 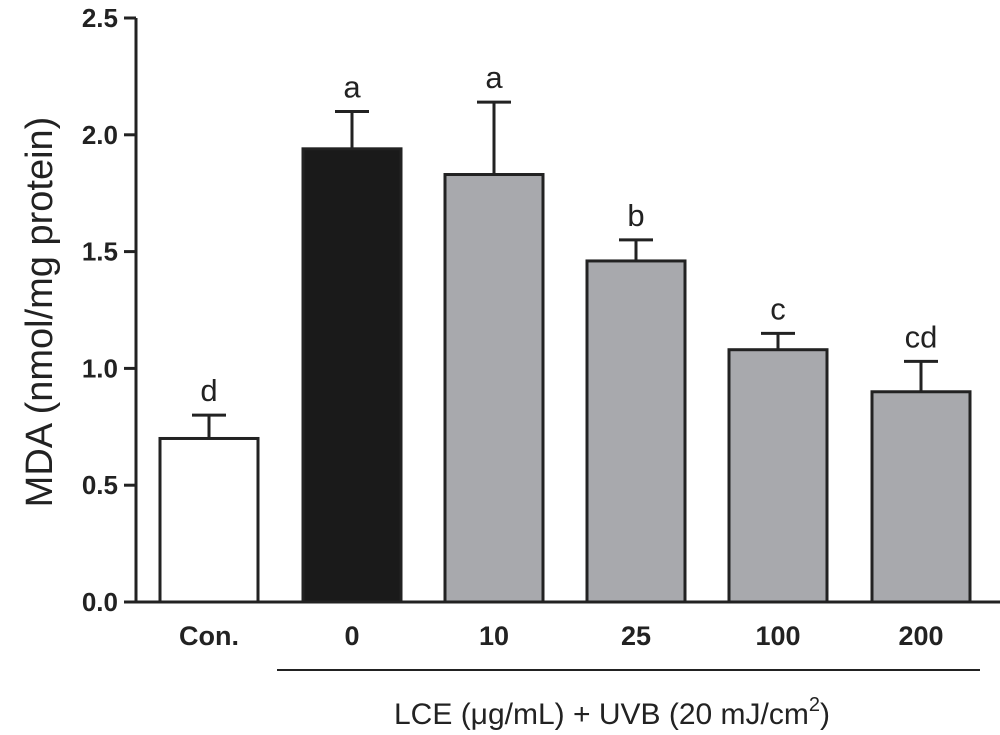 What do you see at coordinates (100, 485) in the screenshot?
I see `y-tick-label: 0.5` at bounding box center [100, 485].